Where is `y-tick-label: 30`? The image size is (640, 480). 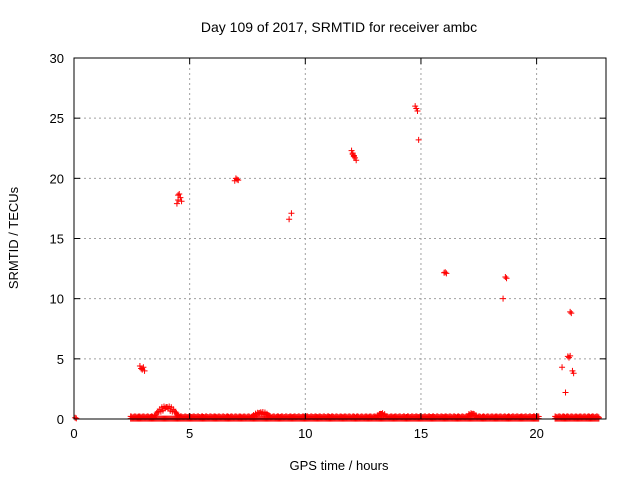 y-tick-label: 30 is located at coordinates (57, 58).